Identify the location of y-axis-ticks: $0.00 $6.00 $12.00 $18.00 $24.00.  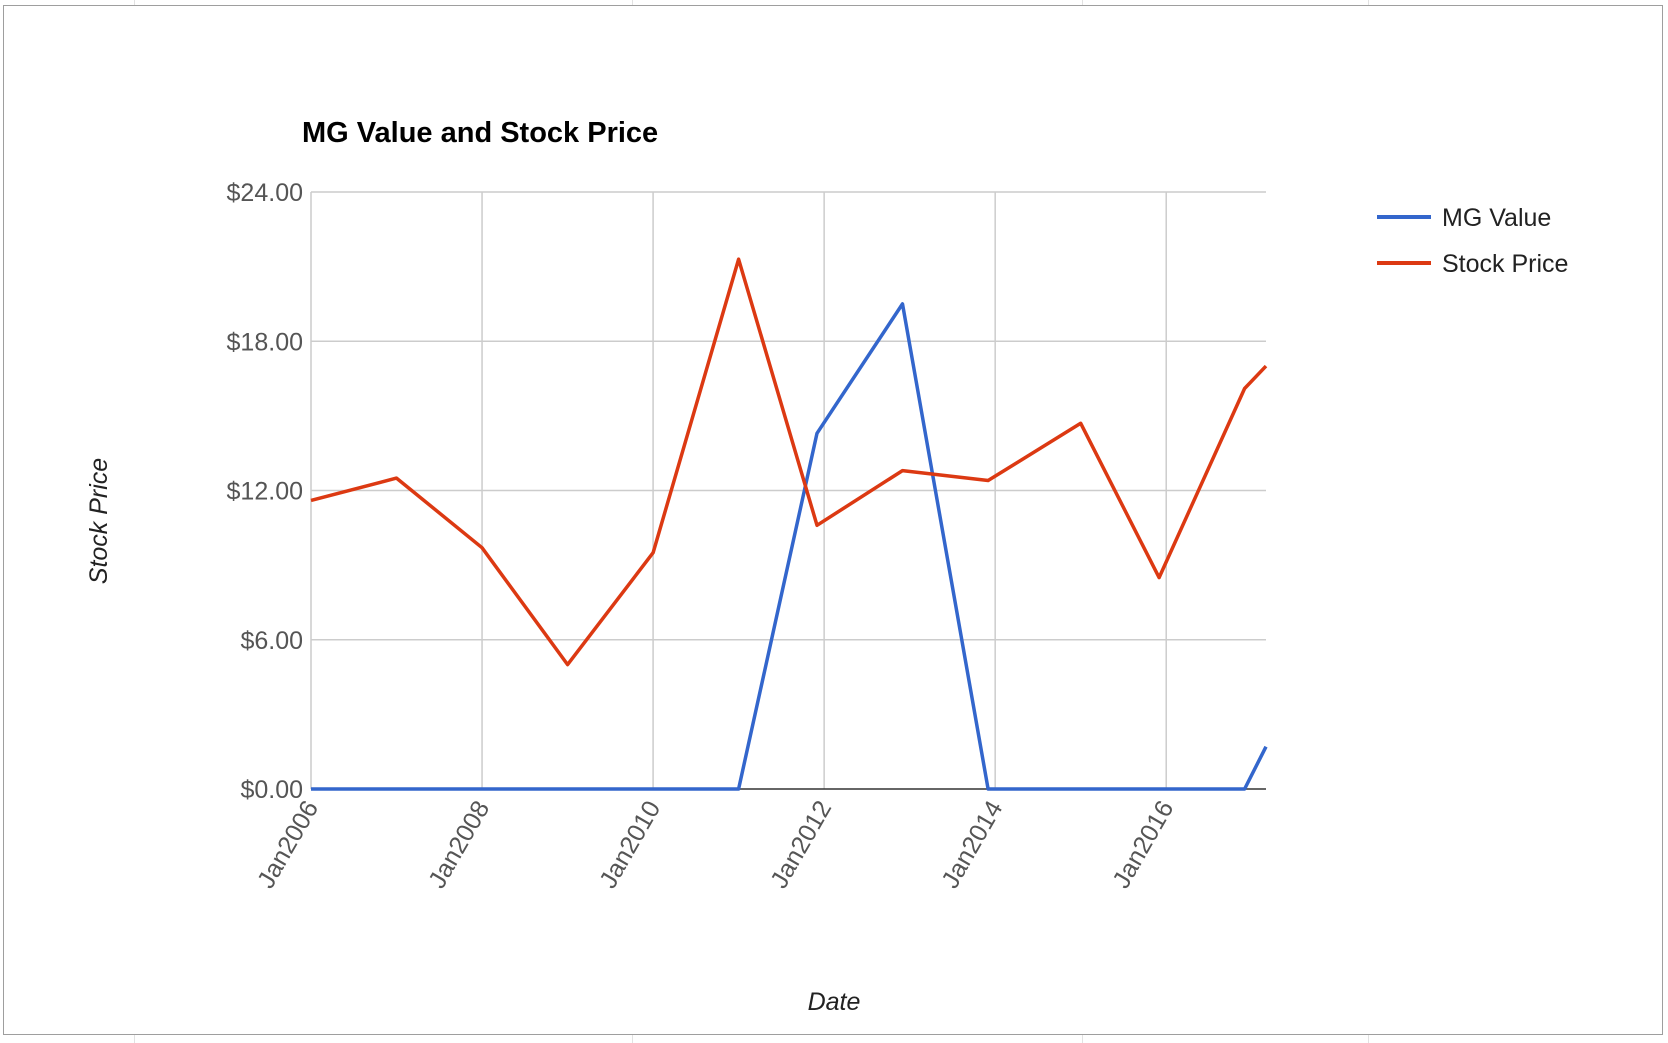
(265, 491).